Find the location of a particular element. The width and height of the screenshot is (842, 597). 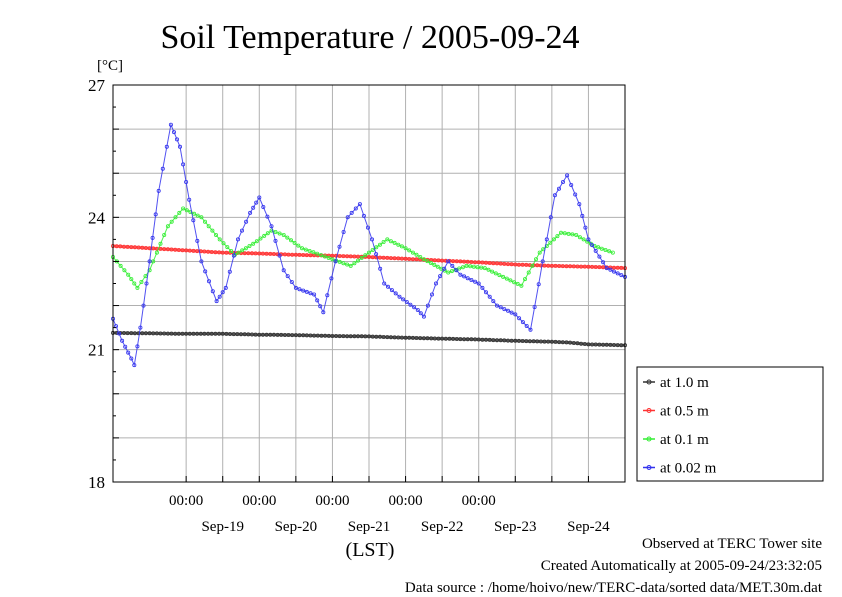

x-tick-label: 00:00 is located at coordinates (259, 501).